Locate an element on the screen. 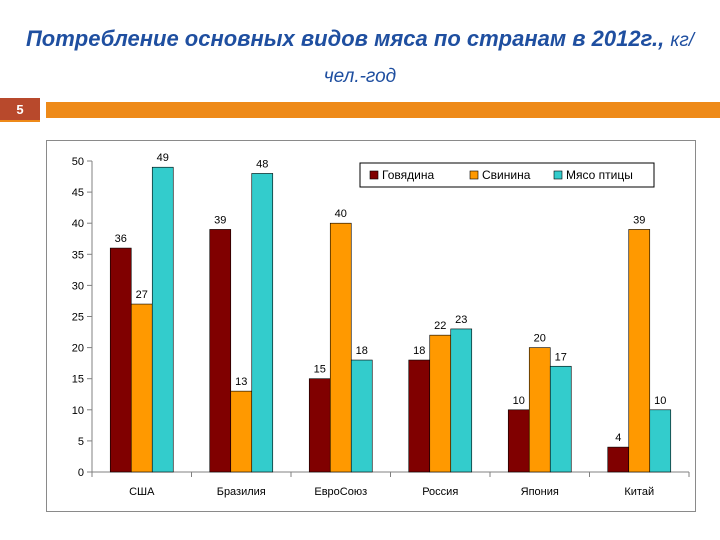 The width and height of the screenshot is (720, 540). data-label: 13 is located at coordinates (241, 382).